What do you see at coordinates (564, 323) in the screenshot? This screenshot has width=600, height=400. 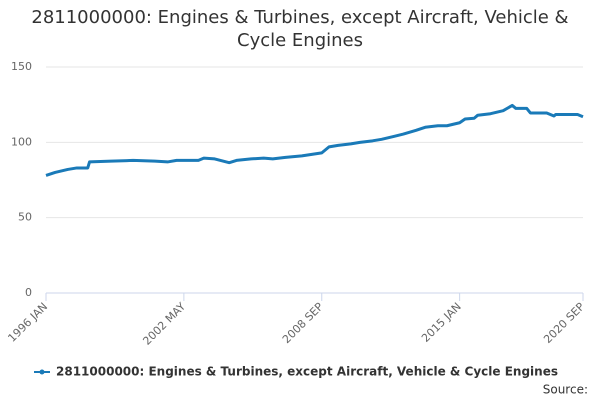 I see `x-tick-label: 2020 SEP` at bounding box center [564, 323].